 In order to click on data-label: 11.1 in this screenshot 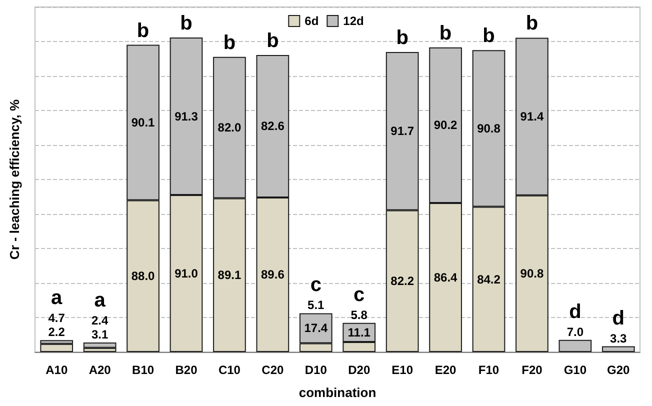, I will do `click(359, 332)`.